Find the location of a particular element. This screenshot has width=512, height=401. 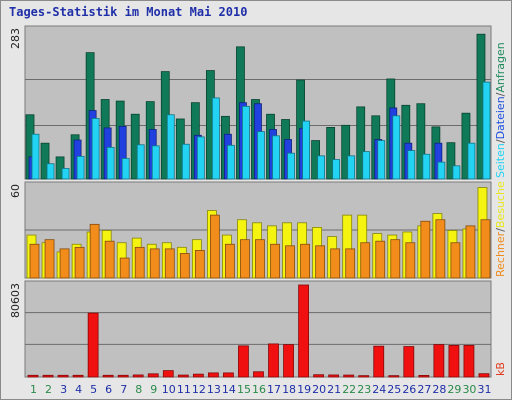

x-tick-label-day-24: 24 is located at coordinates (379, 389).